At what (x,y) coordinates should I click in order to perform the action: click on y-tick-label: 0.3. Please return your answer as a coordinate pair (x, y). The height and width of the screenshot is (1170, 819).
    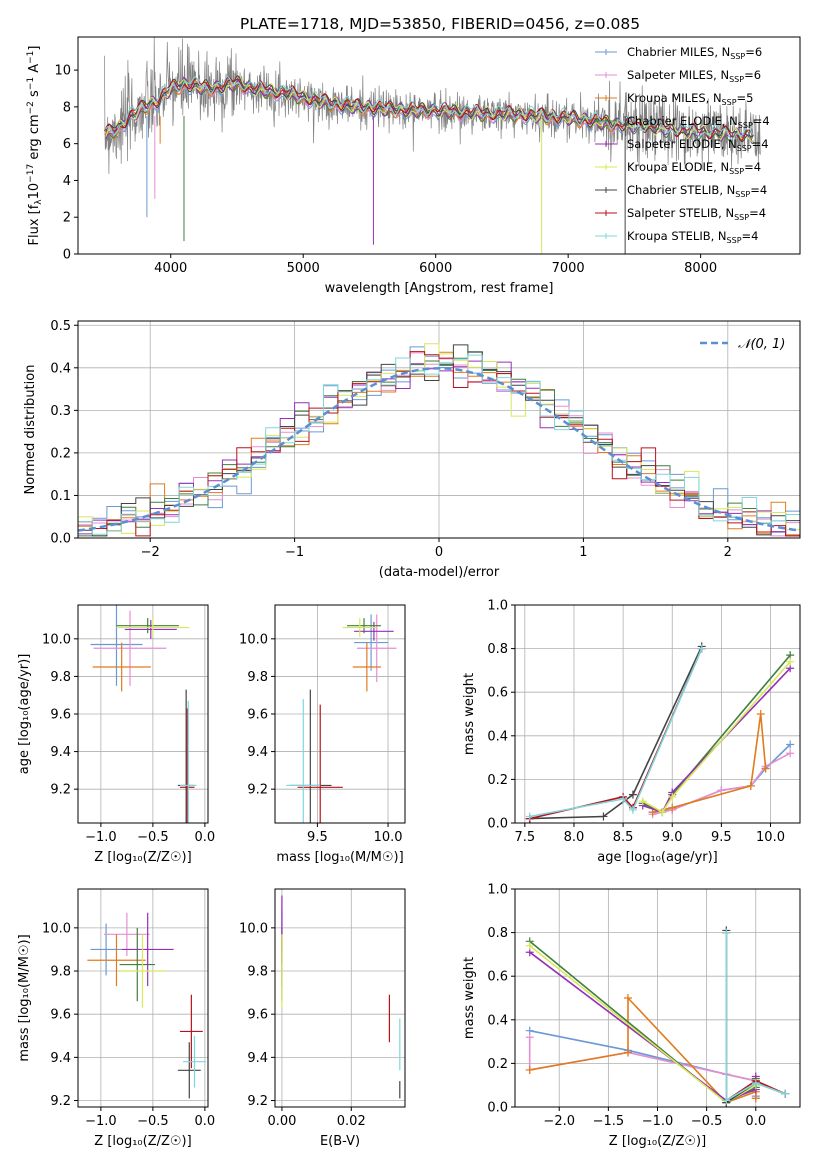
    Looking at the image, I should click on (60, 411).